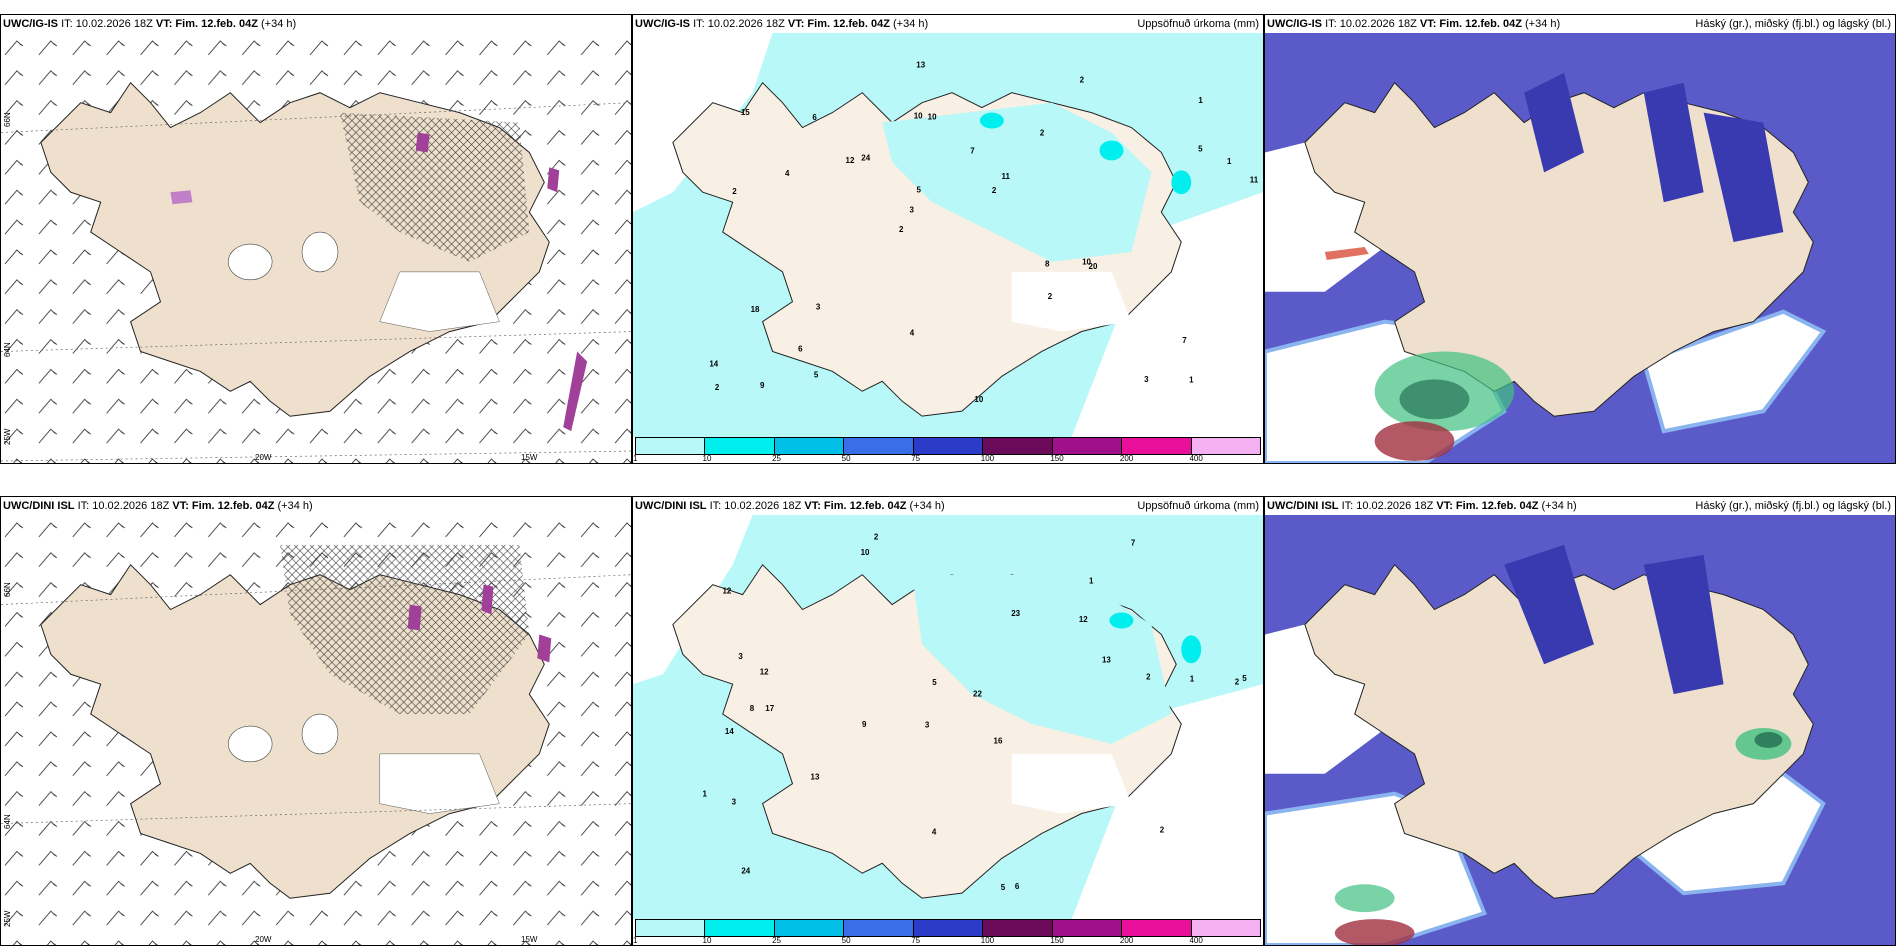 Image resolution: width=1900 pixels, height=950 pixels. I want to click on precip-value: 23, so click(1015, 613).